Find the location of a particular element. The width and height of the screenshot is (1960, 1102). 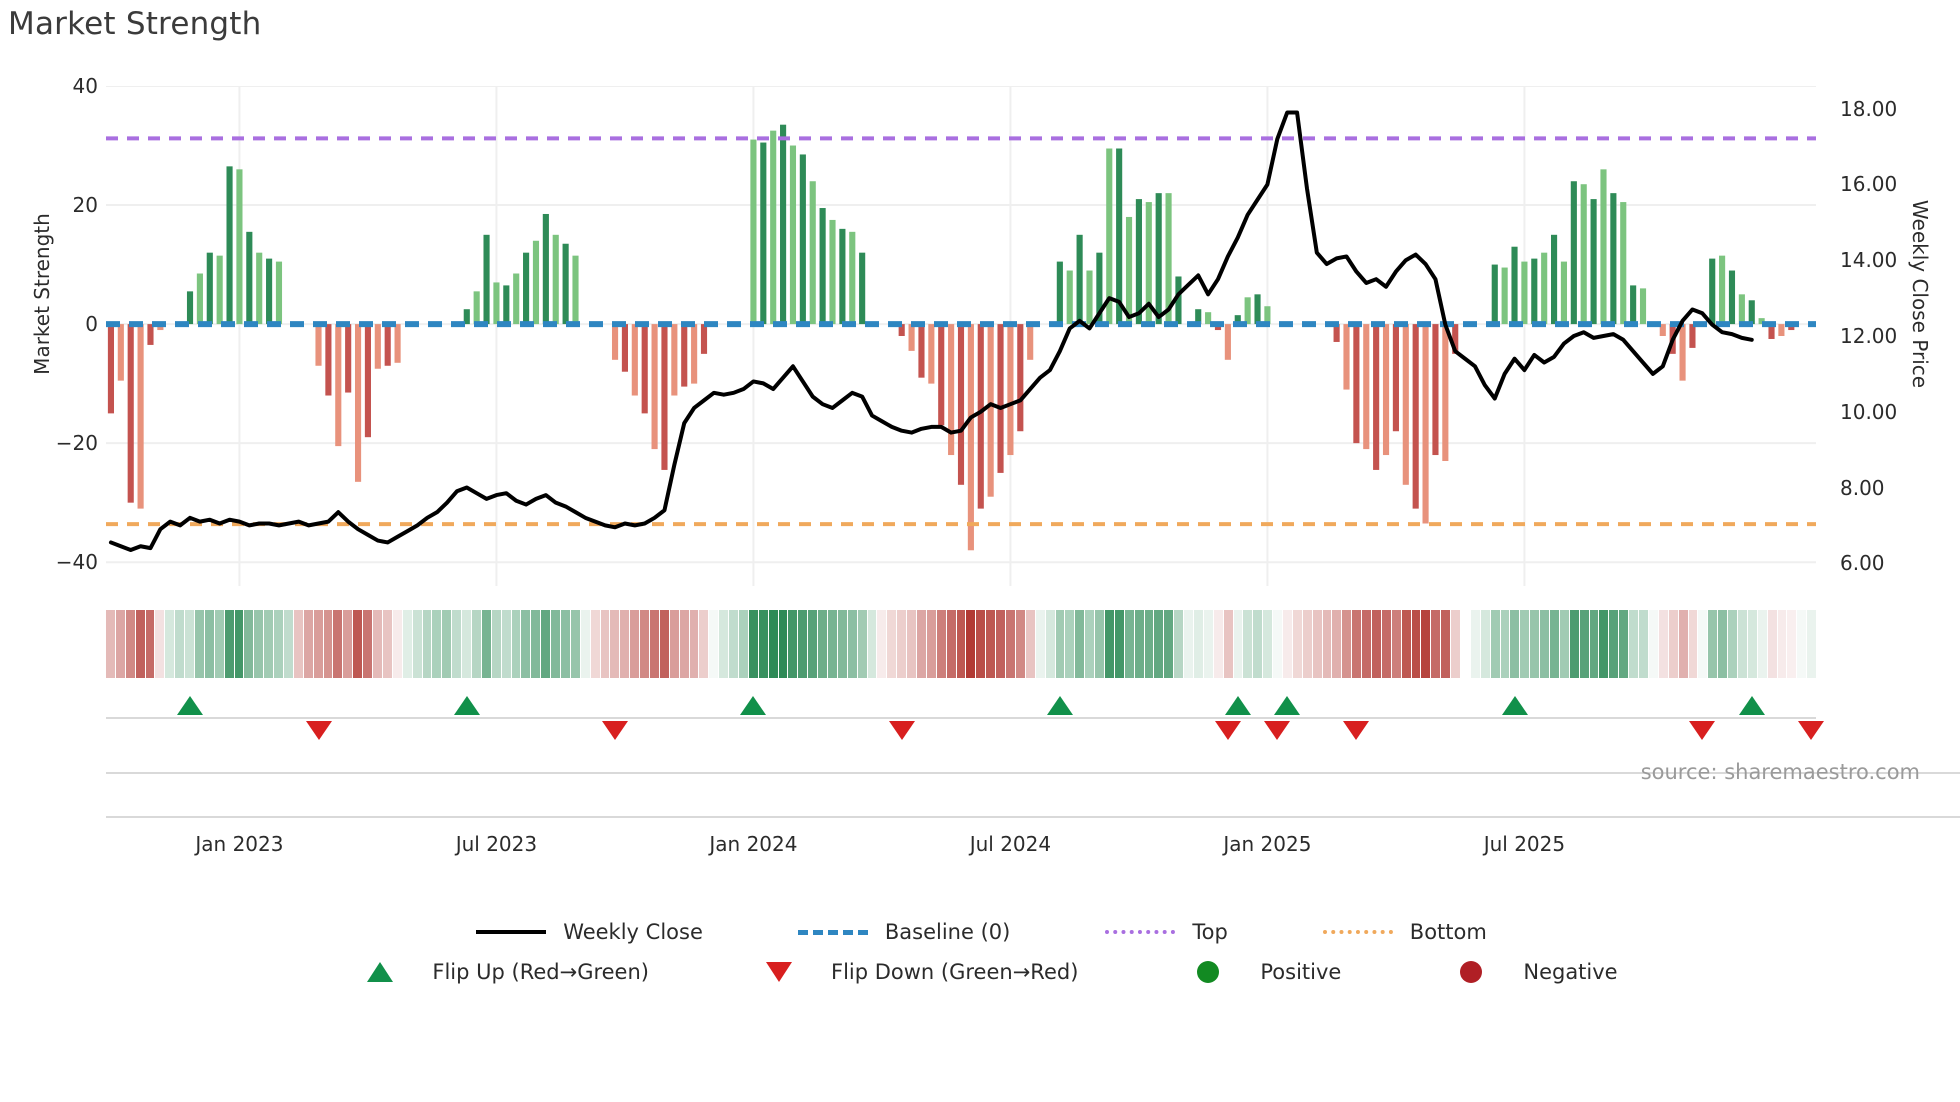

legend-label: Negative is located at coordinates (1570, 972).